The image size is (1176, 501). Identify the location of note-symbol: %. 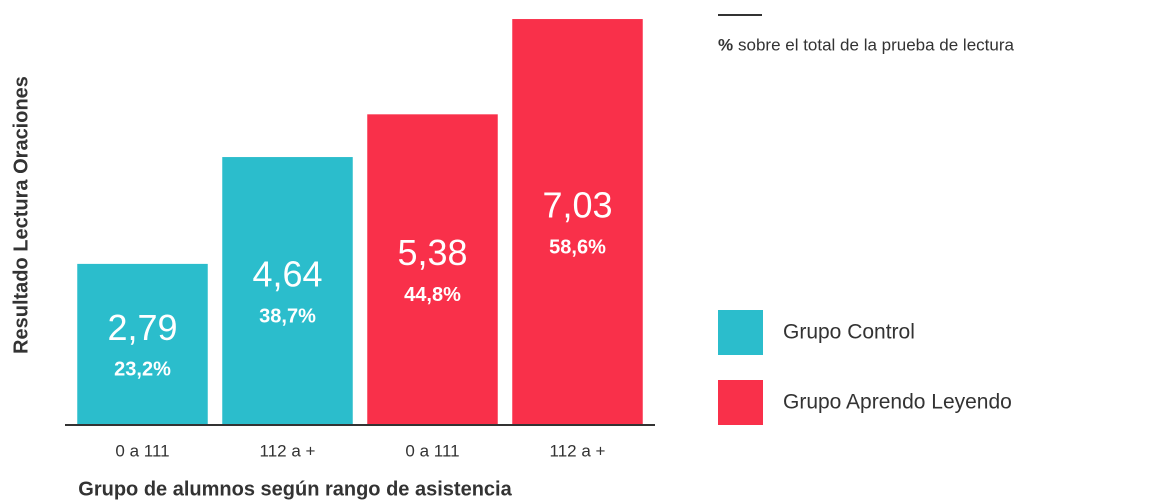
(725, 44).